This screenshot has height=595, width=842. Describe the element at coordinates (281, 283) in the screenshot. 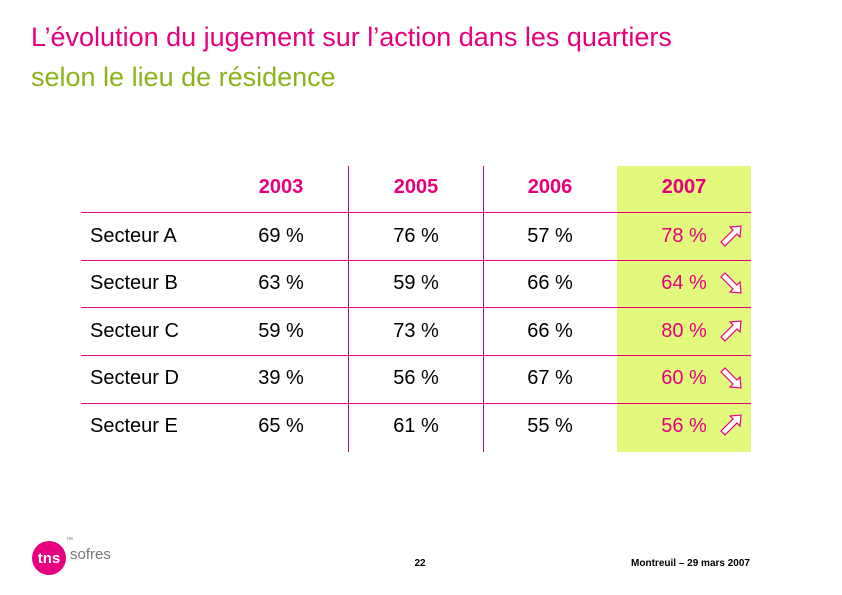

I see `table-cell: 63 %` at that location.